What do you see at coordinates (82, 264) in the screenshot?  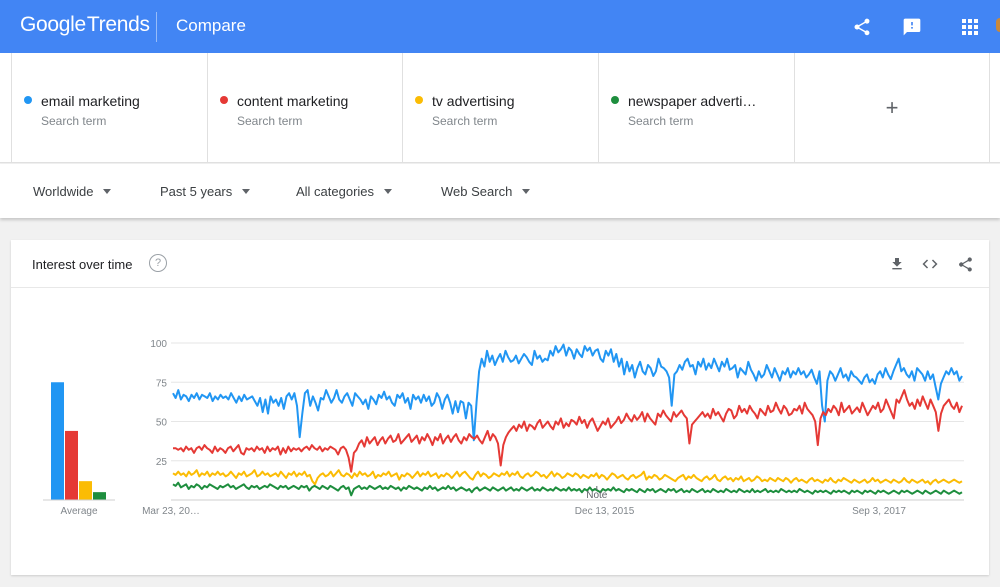 I see `card-title: Interest over time` at bounding box center [82, 264].